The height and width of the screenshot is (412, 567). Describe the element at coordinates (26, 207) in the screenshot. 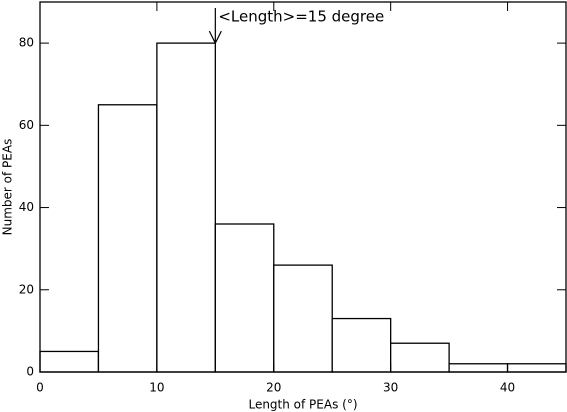

I see `y-tick-label: 40` at that location.